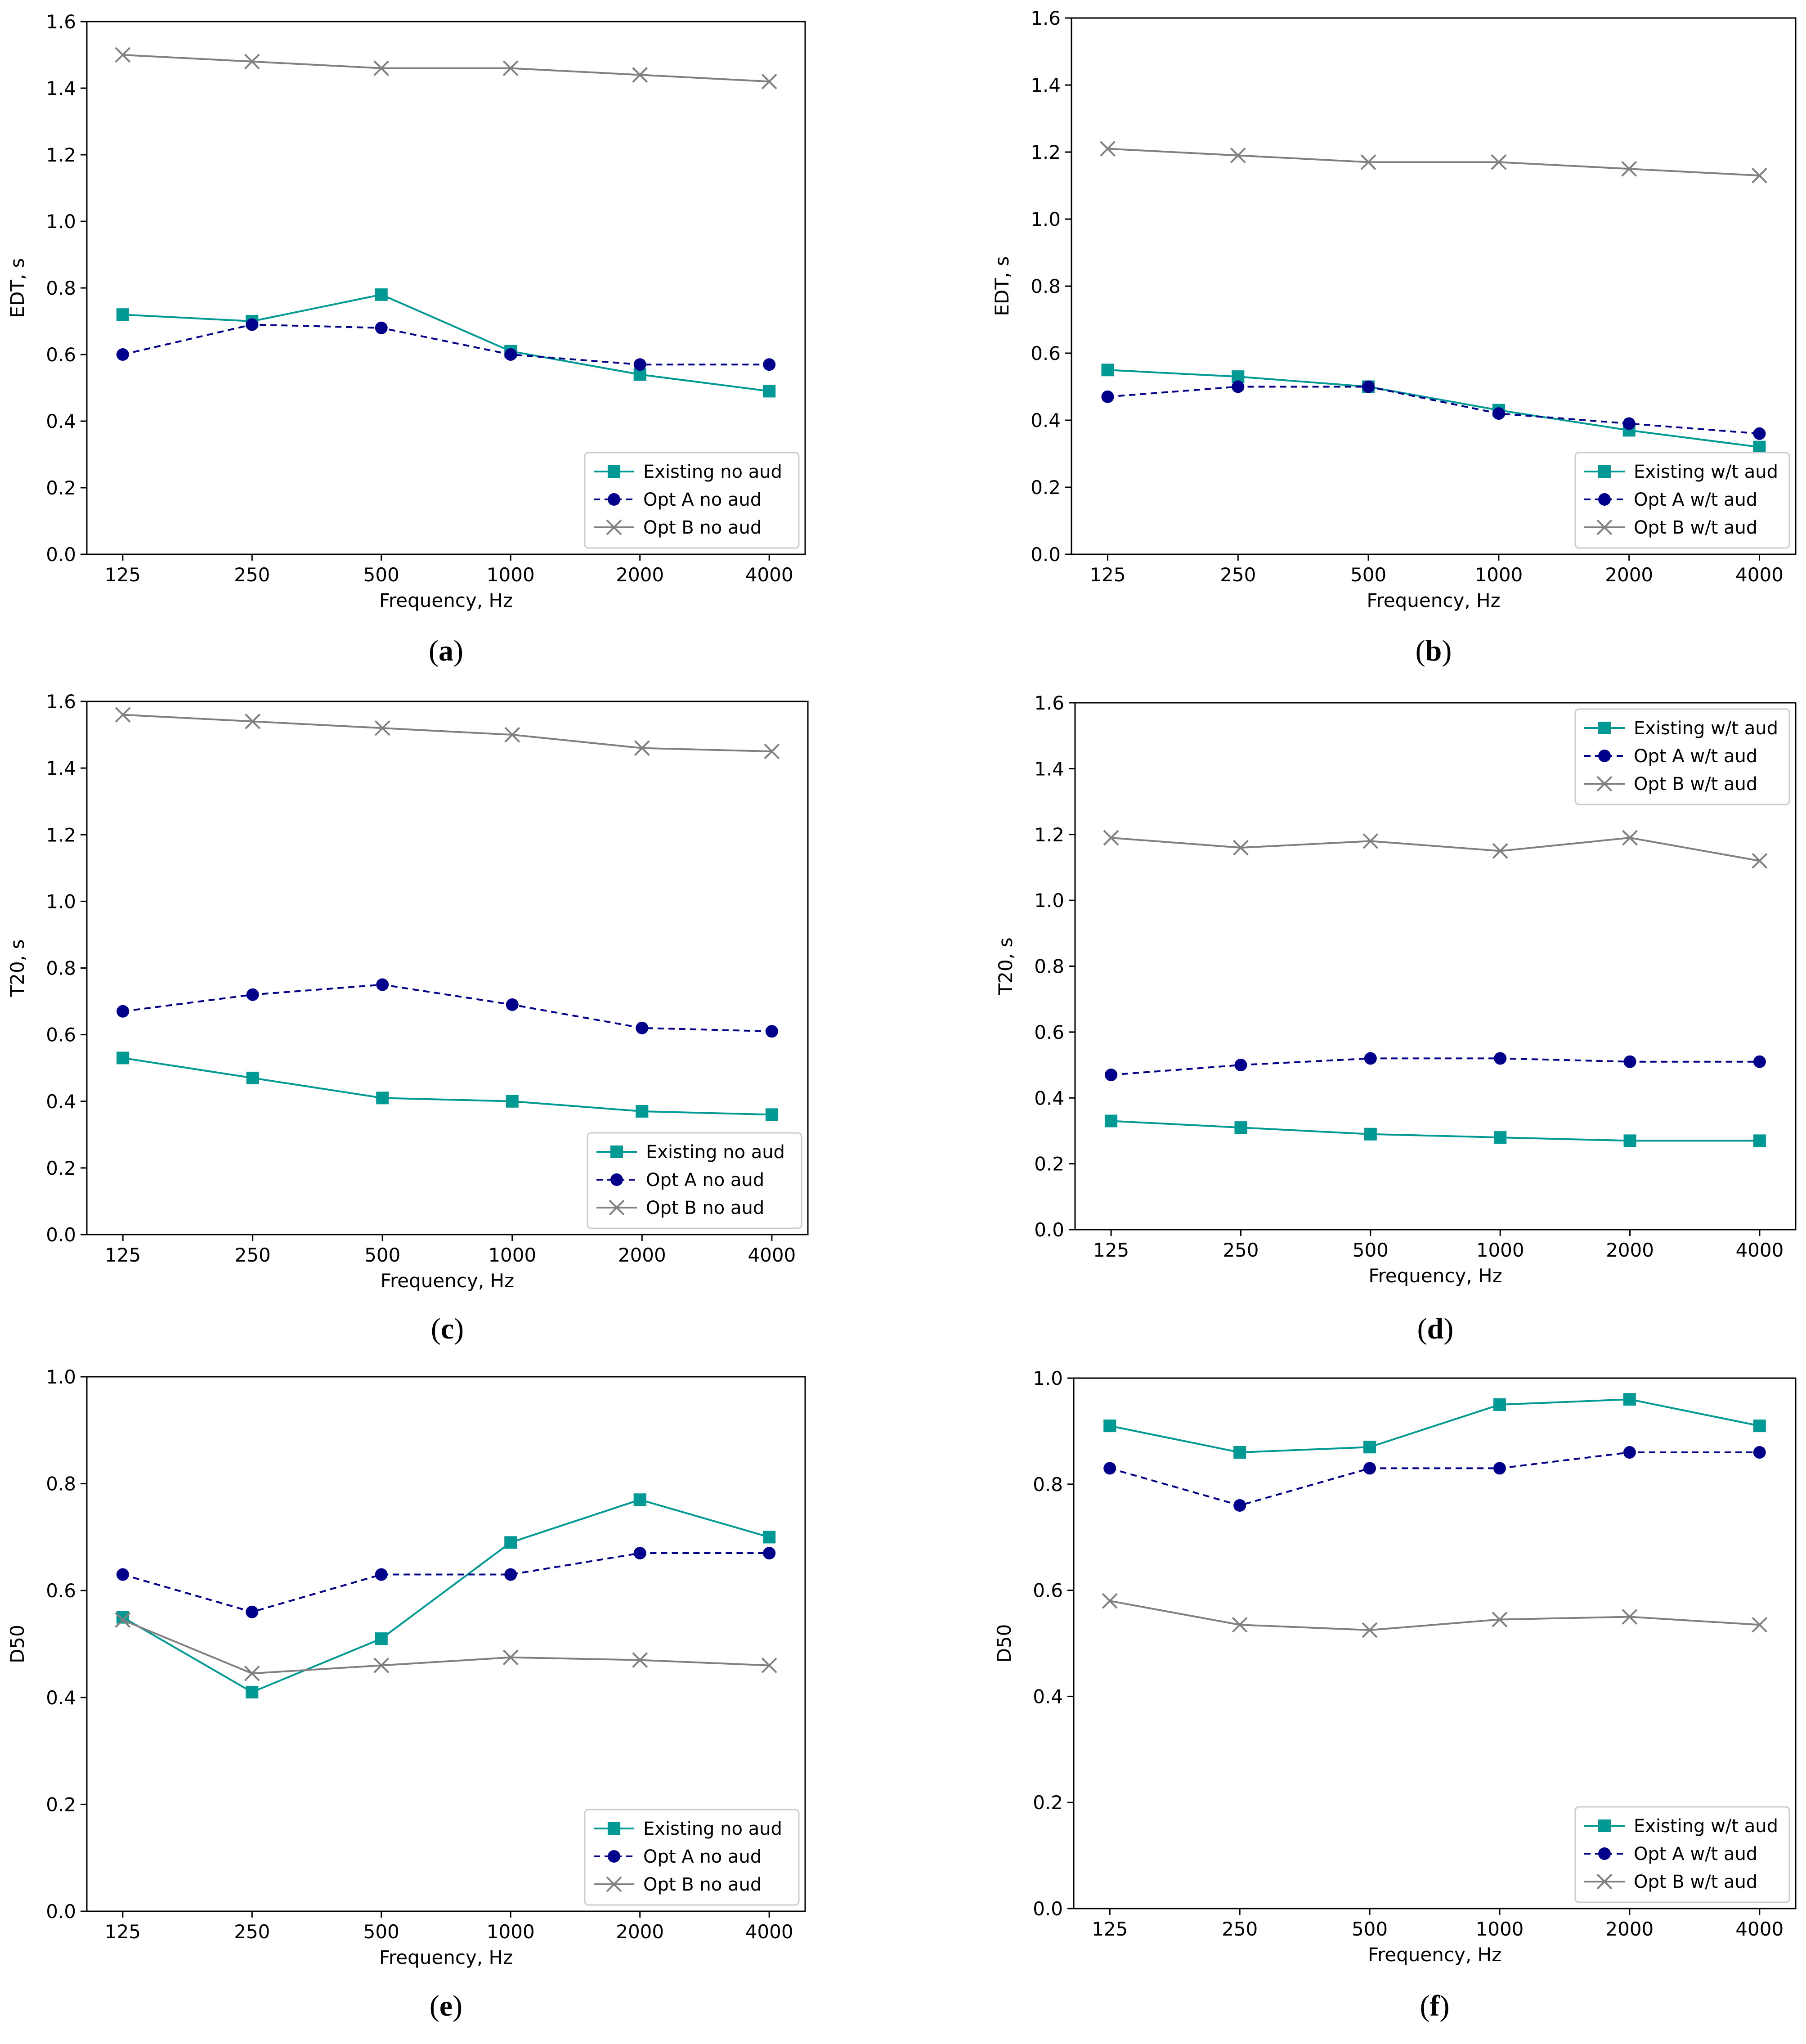  Describe the element at coordinates (1706, 728) in the screenshot. I see `legend-entry-label: Existing w/t aud` at that location.